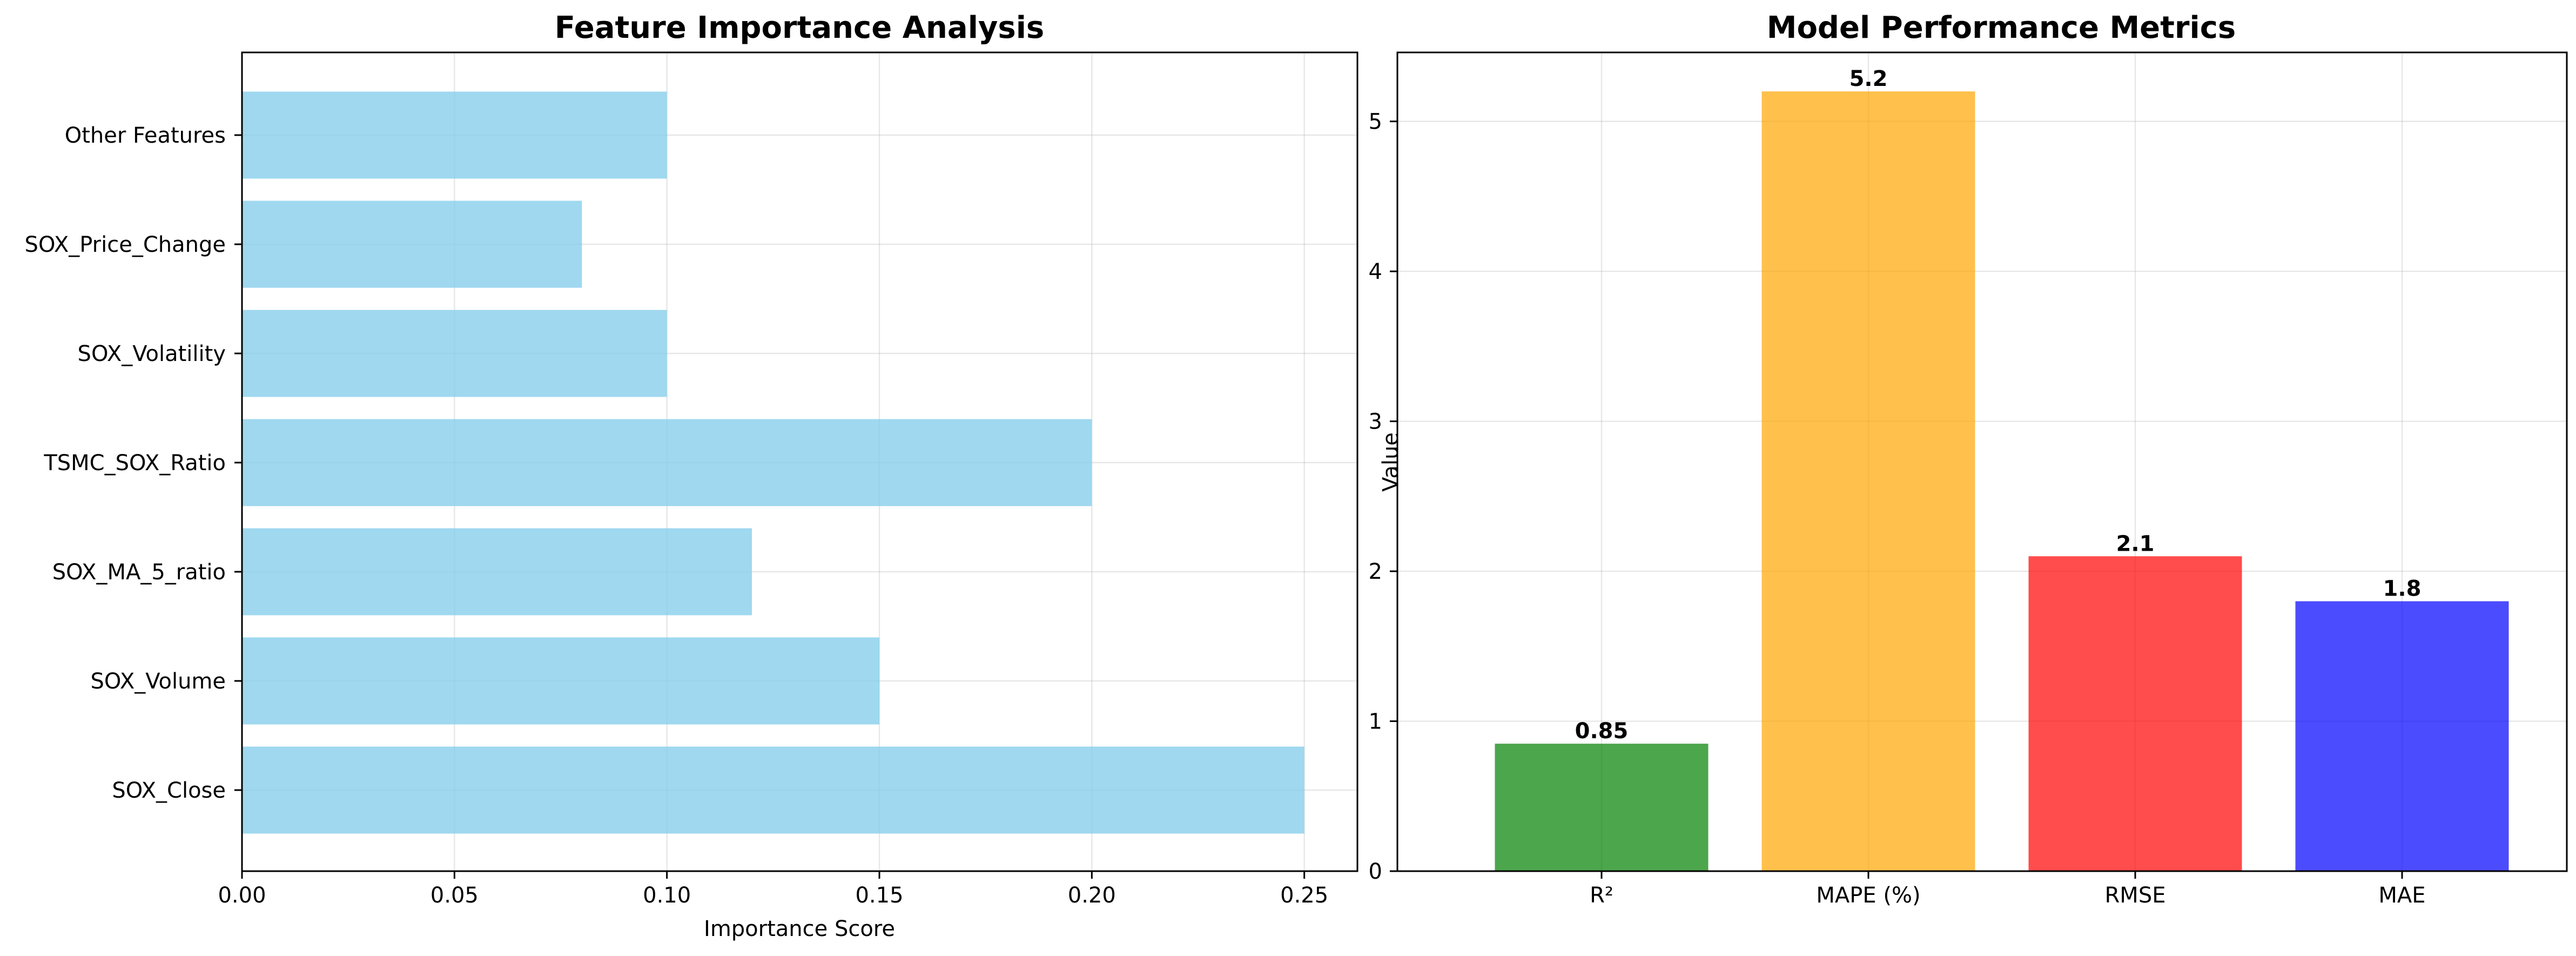  Describe the element at coordinates (158, 681) in the screenshot. I see `y-tick-label: SOX_Volume` at that location.